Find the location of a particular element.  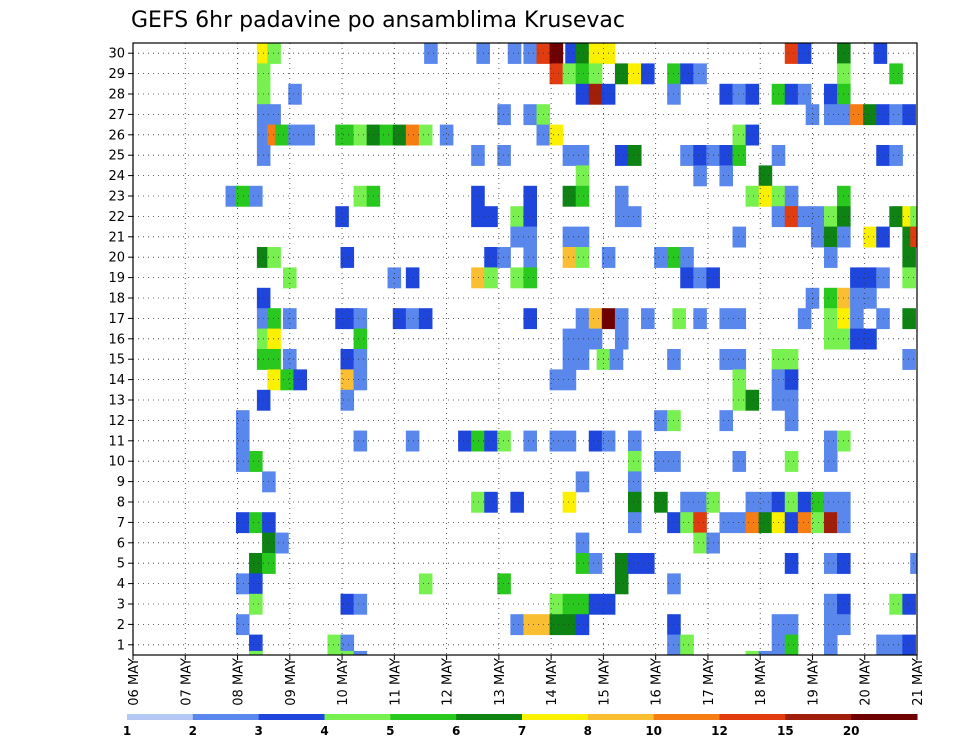

colorbar-label: 1 is located at coordinates (127, 731).